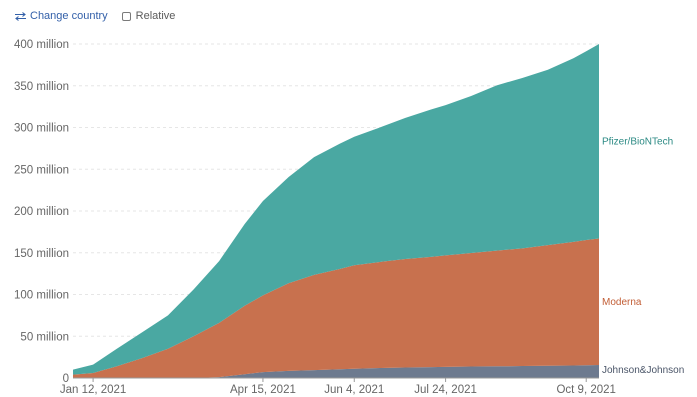  What do you see at coordinates (41, 254) in the screenshot?
I see `y-tick-label: 150 million` at bounding box center [41, 254].